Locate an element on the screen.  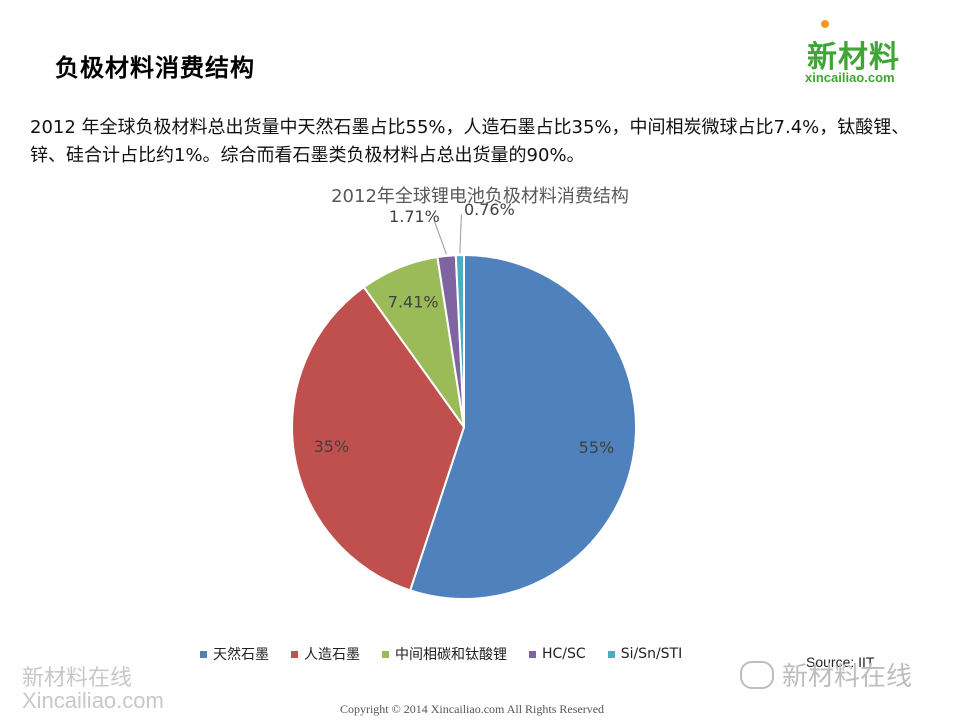
brand-logo: 新材料 xincailiao.com is located at coordinates (860, 54).